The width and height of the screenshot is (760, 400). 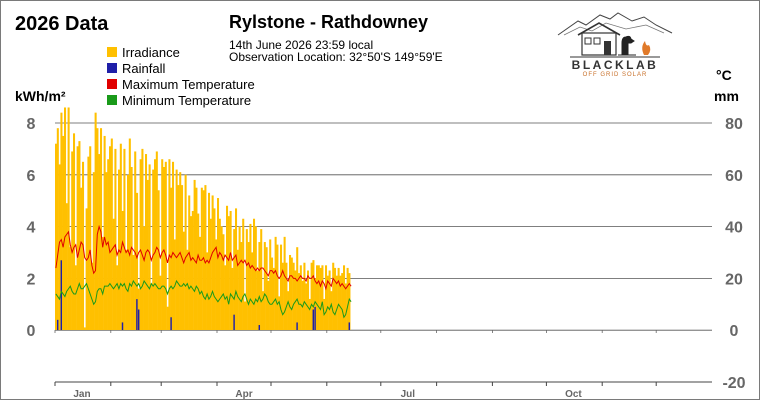 I want to click on min-temperature-line, so click(x=203, y=299).